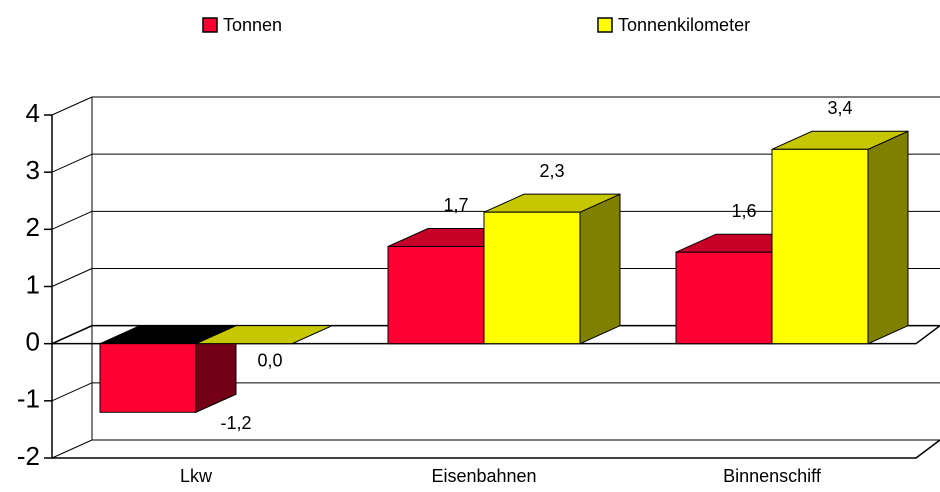 This screenshot has width=940, height=492. I want to click on y-tick-label: 0, so click(33, 342).